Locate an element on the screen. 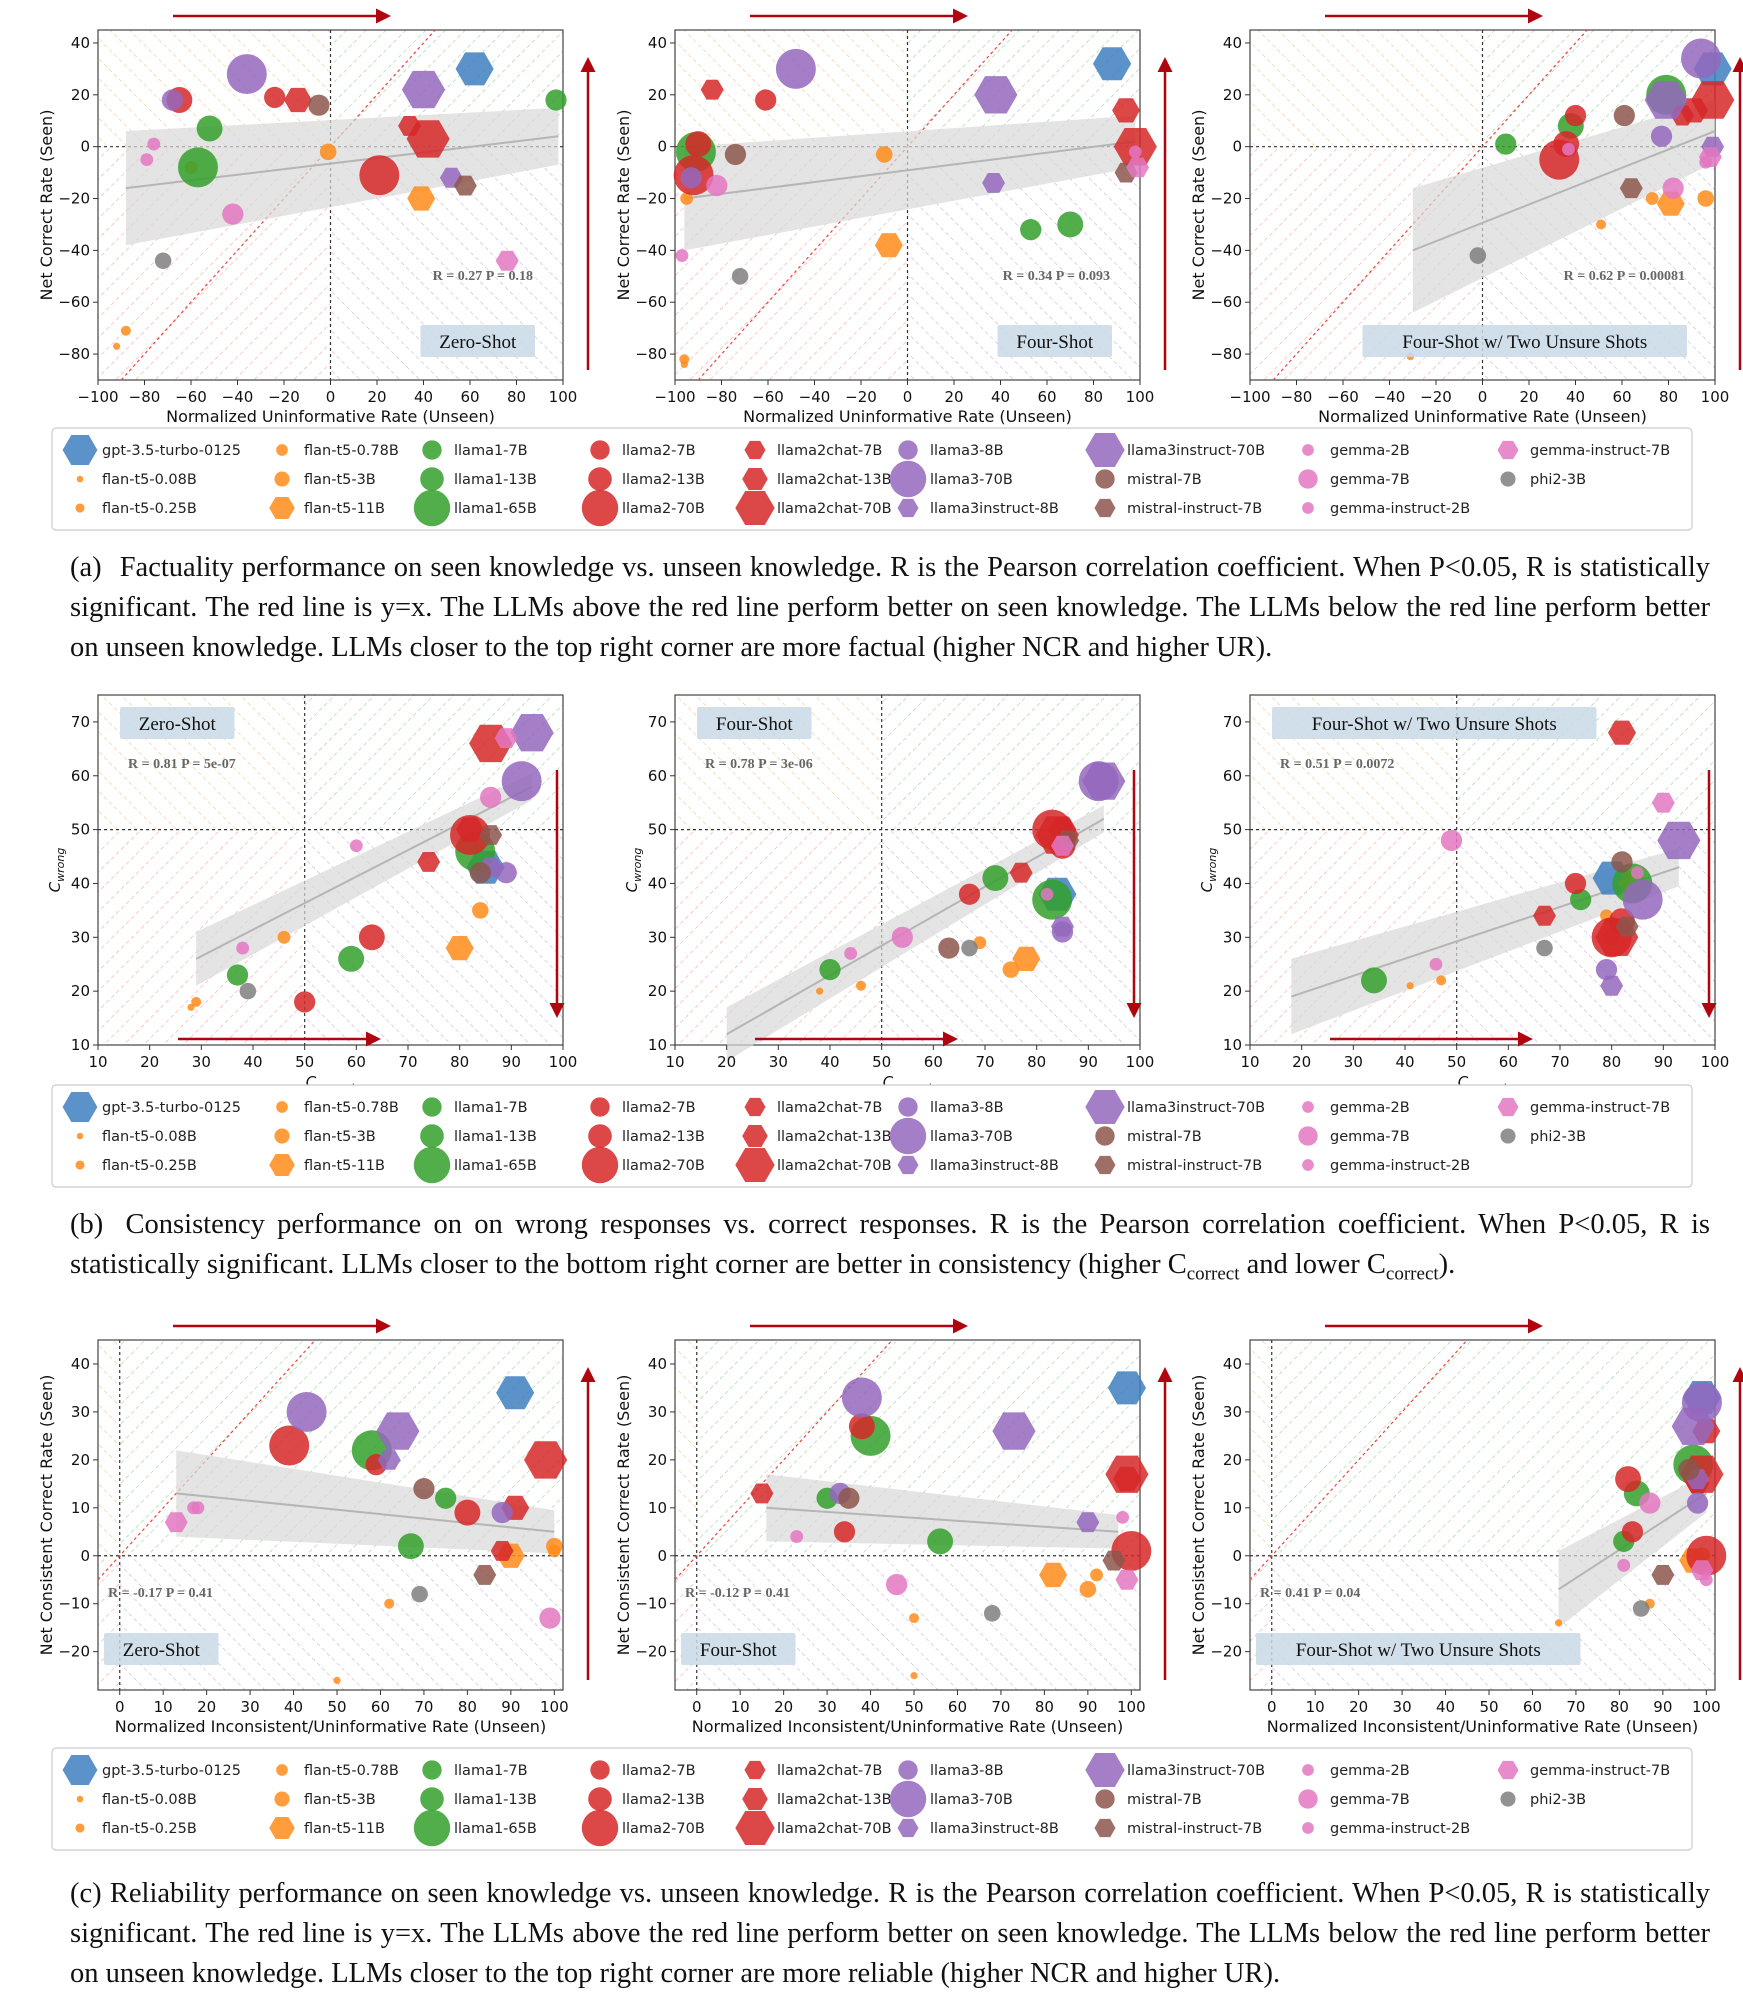 The image size is (1743, 1996). legend-label: flan-t5-3B is located at coordinates (340, 480).